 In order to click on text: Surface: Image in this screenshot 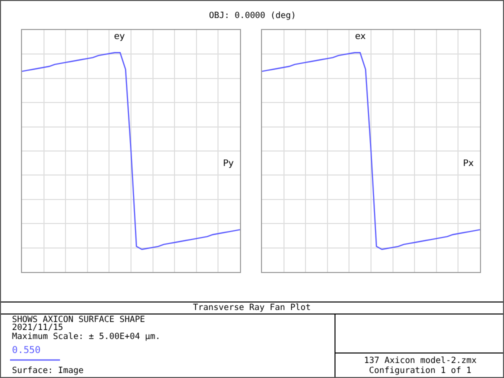, I will do `click(48, 371)`.